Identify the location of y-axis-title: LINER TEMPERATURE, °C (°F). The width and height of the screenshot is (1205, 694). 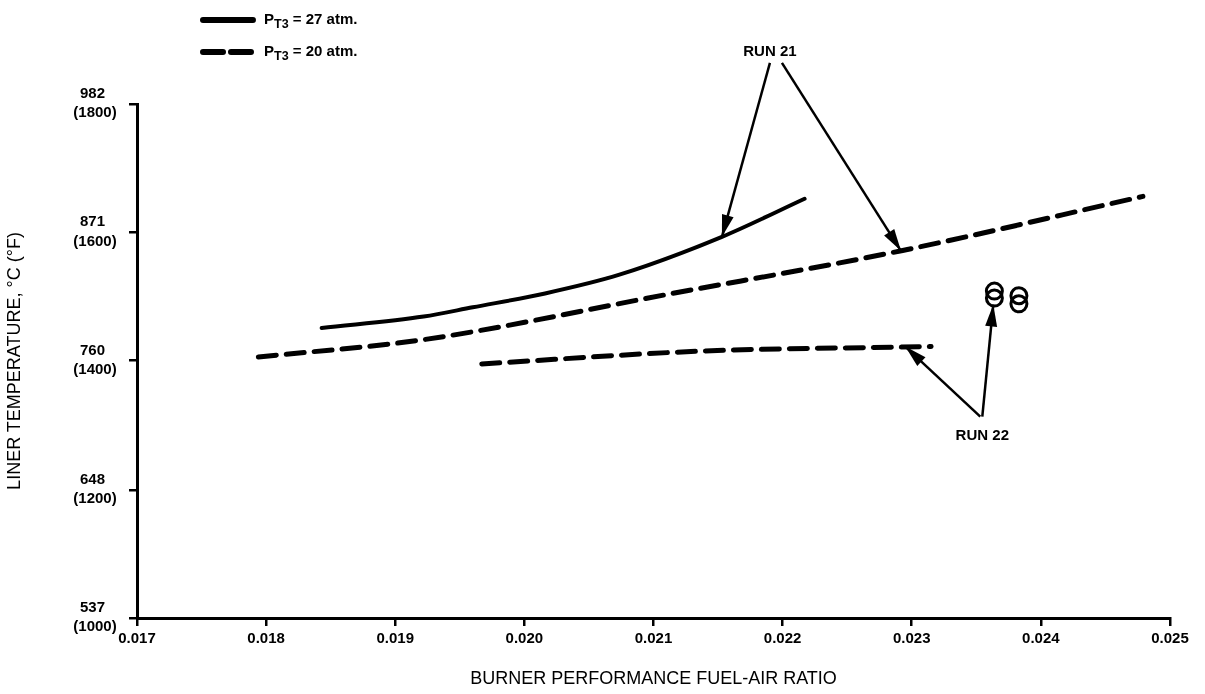
(13, 361).